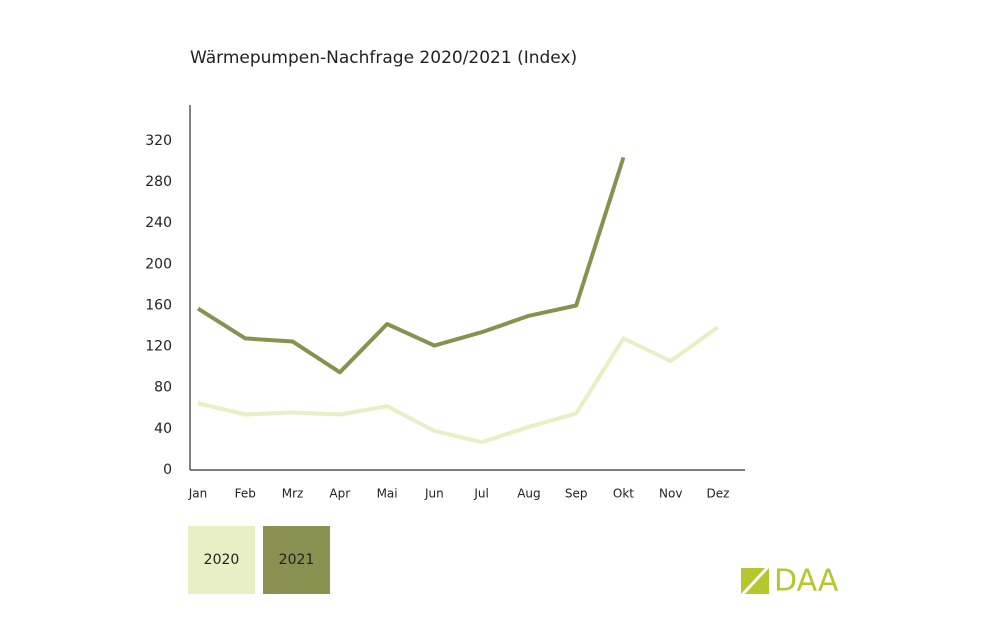 The width and height of the screenshot is (983, 636). What do you see at coordinates (458, 385) in the screenshot?
I see `line` at bounding box center [458, 385].